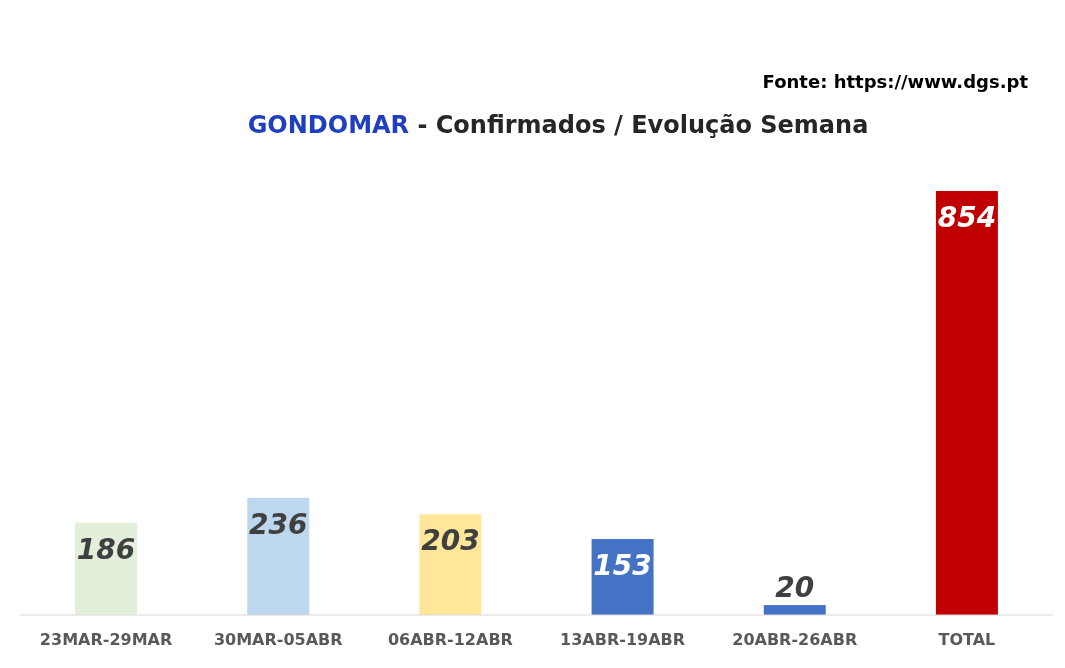 The width and height of the screenshot is (1065, 668). Describe the element at coordinates (622, 566) in the screenshot. I see `data-label: 153` at that location.